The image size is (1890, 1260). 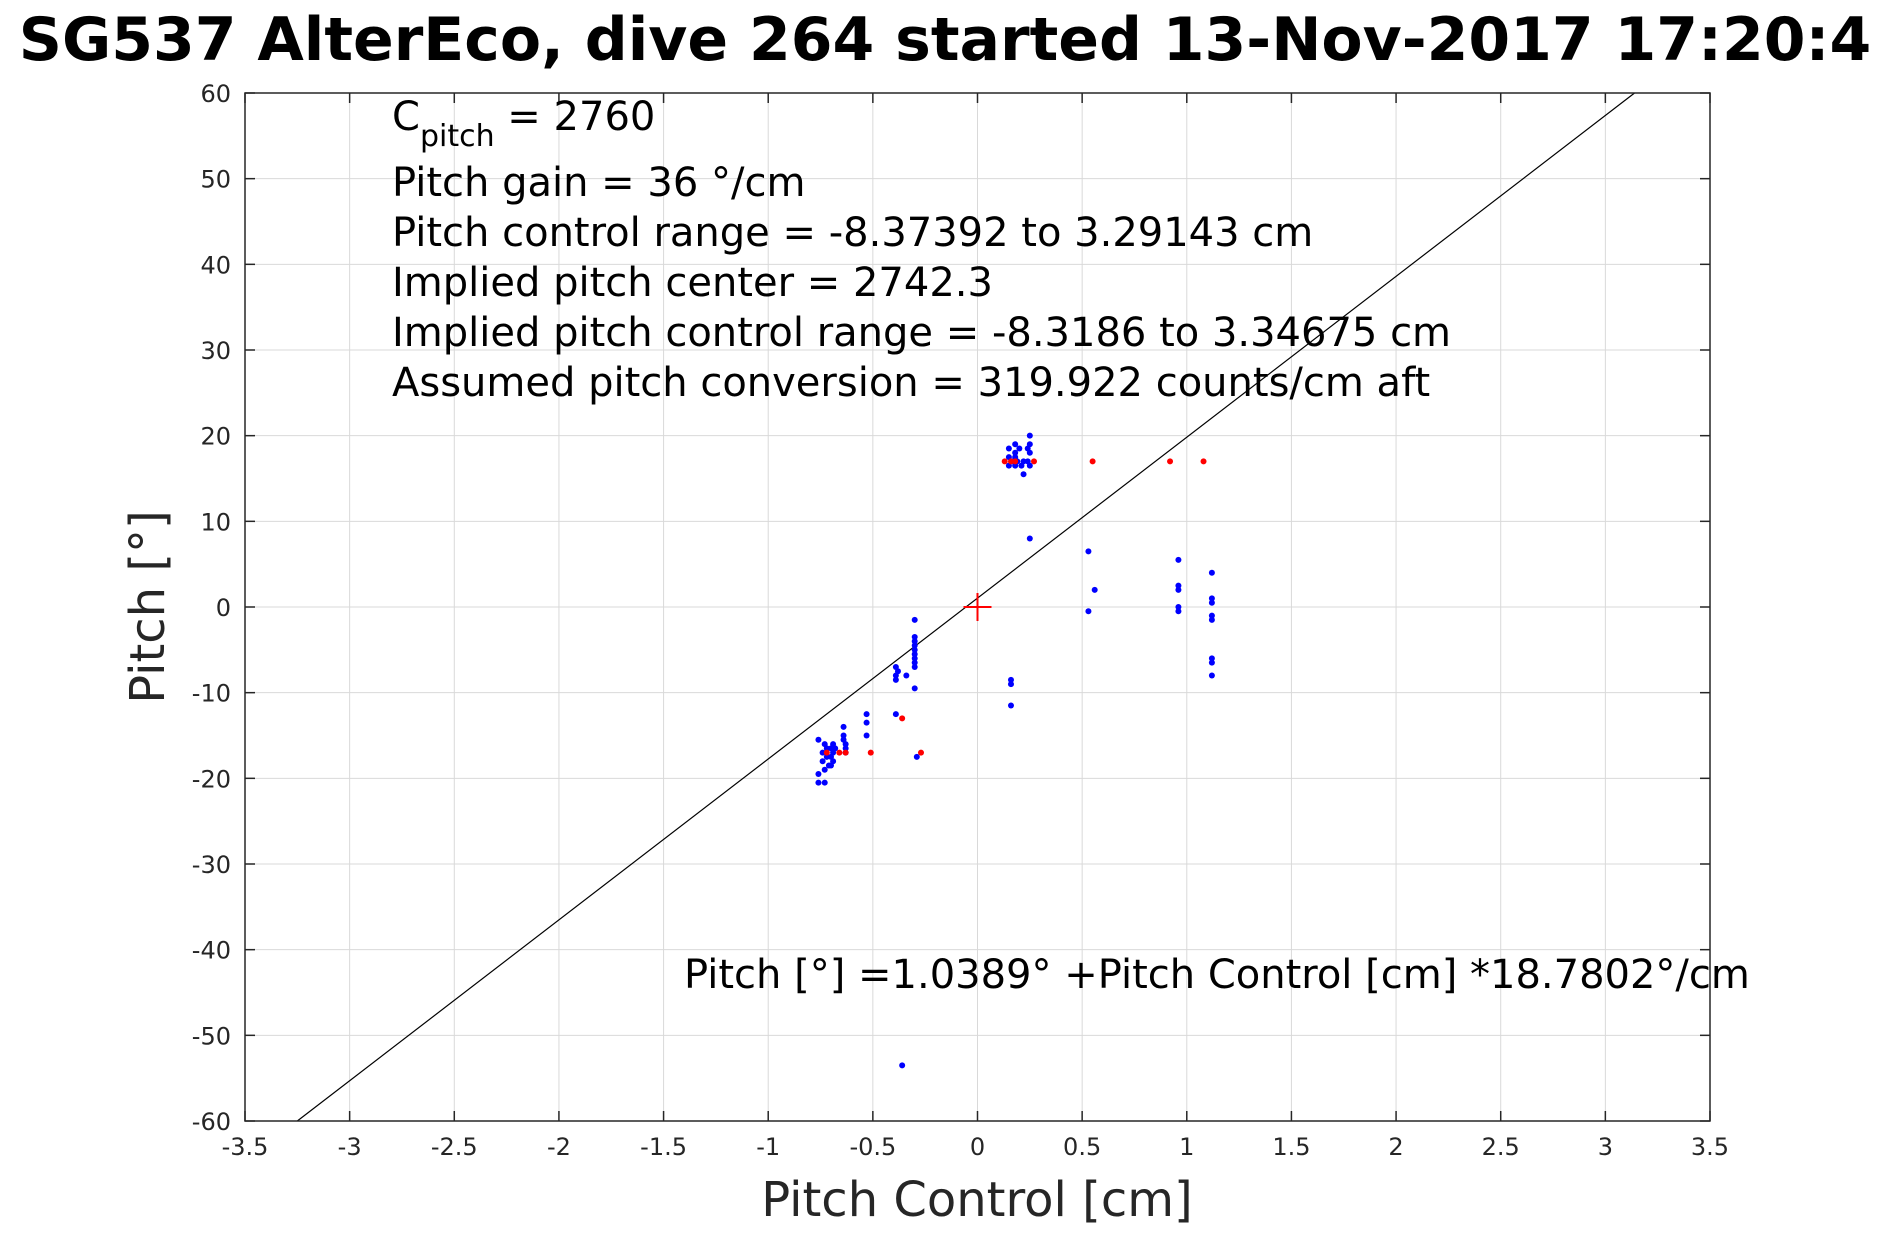 What do you see at coordinates (211, 694) in the screenshot?
I see `y-tick-label: -10` at bounding box center [211, 694].